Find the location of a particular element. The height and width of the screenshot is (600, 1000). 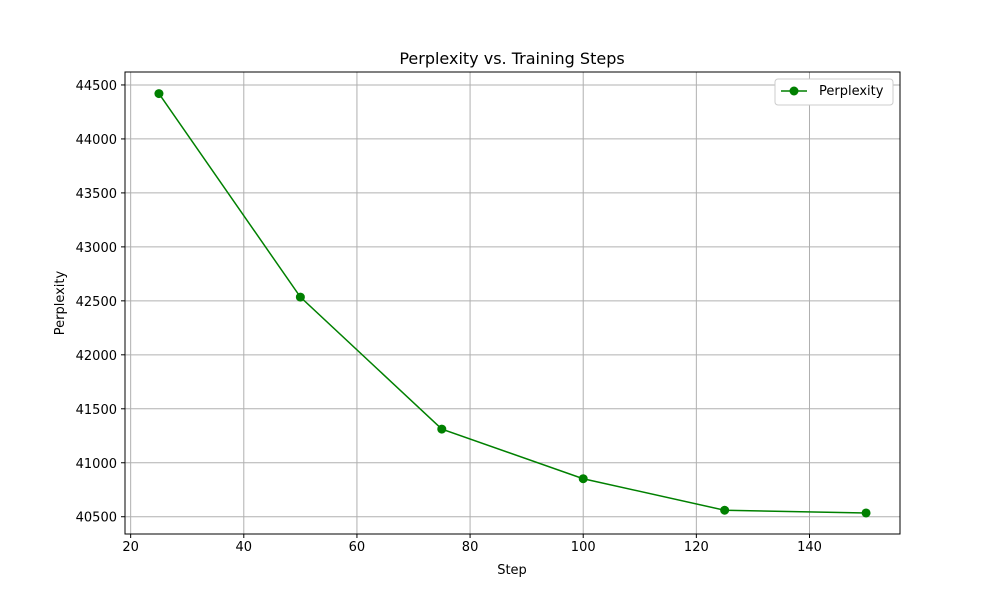

legend-box is located at coordinates (834, 92).